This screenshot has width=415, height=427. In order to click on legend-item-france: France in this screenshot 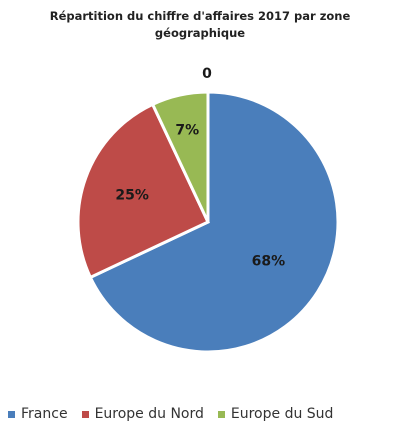, I will do `click(38, 414)`.